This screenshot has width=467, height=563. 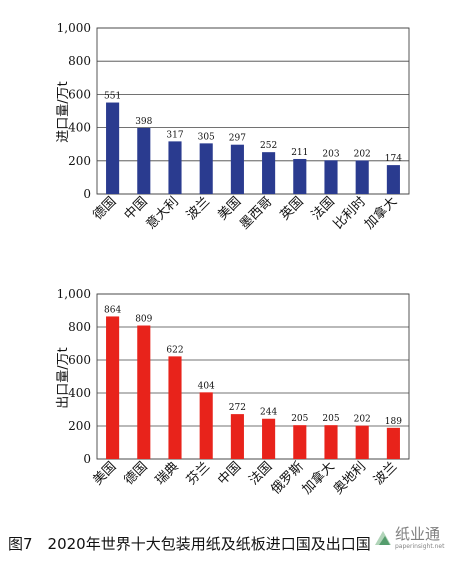 I want to click on category-label: 英国, so click(x=292, y=208).